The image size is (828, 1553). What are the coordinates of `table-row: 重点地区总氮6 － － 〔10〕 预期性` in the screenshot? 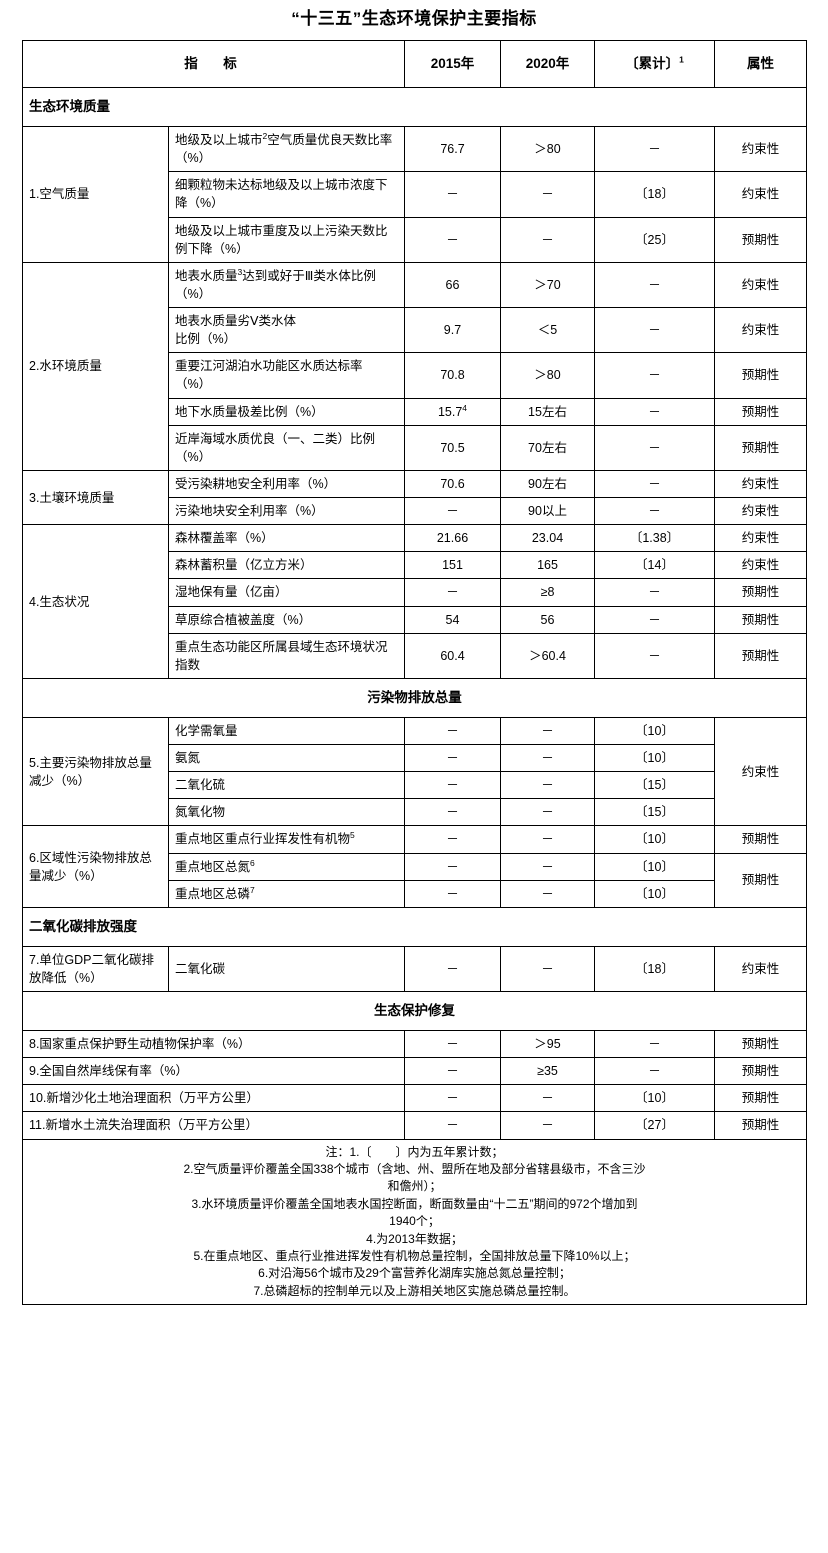 It's located at (415, 880).